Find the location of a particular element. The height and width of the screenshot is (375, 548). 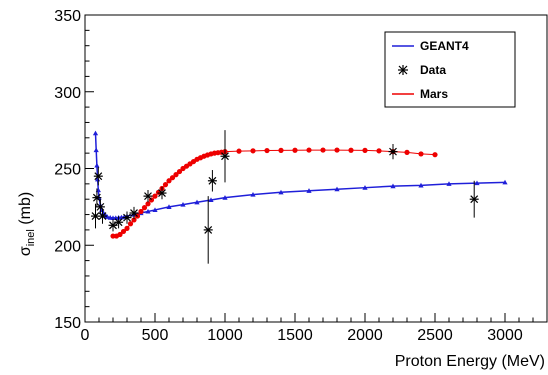

y-tick-label: 250 is located at coordinates (67, 170).